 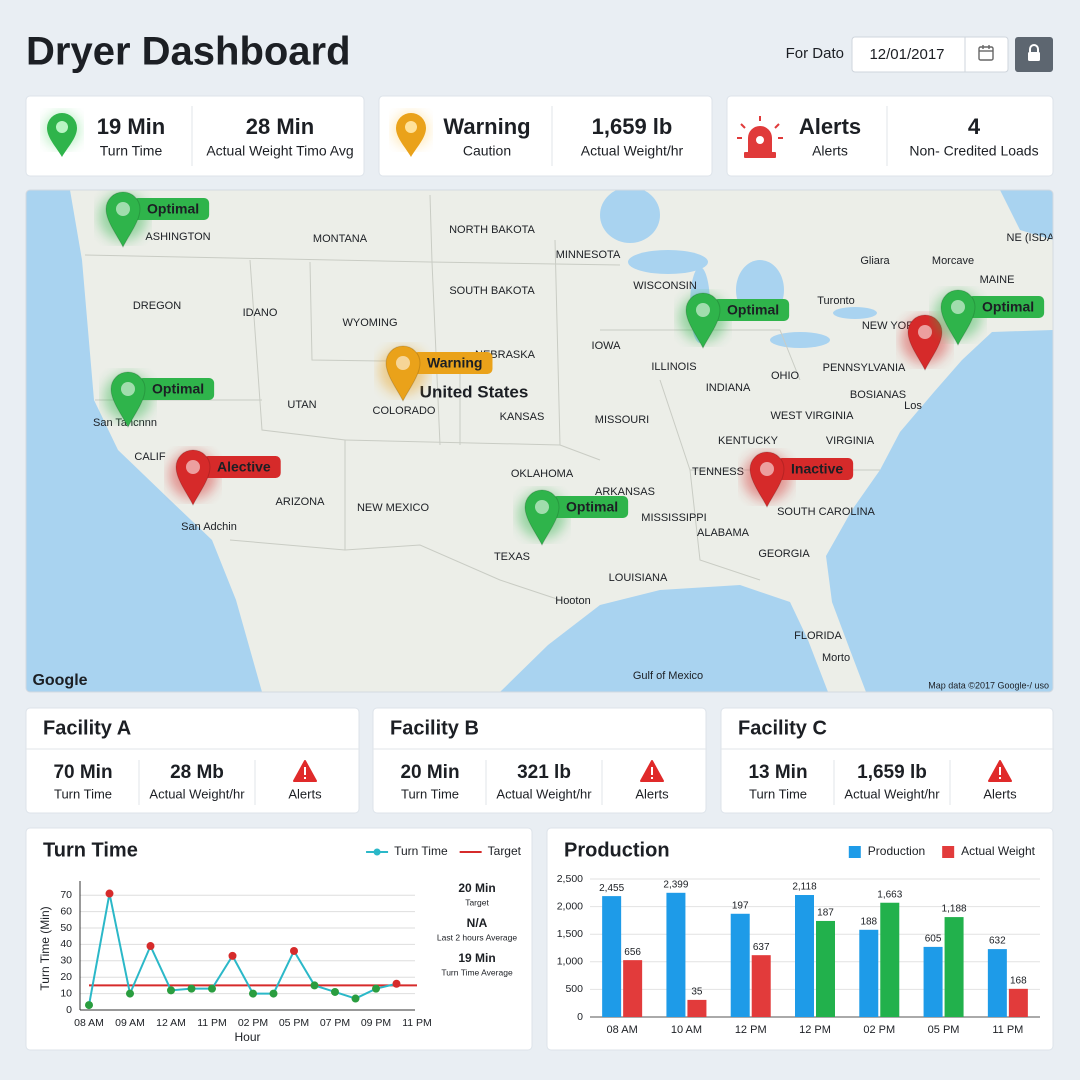 I want to click on y-tick-label: 0, so click(x=69, y=1010).